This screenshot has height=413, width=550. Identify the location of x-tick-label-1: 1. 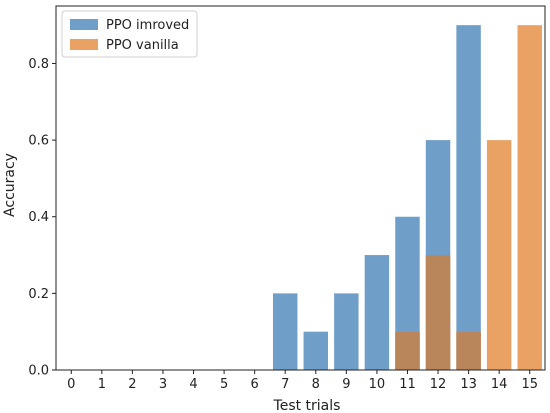
(102, 384).